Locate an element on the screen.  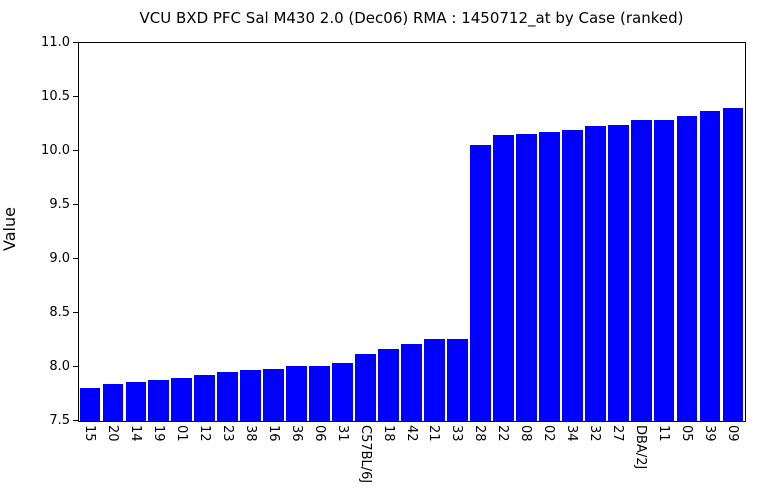
x-tick-label: DBA/2J is located at coordinates (641, 447).